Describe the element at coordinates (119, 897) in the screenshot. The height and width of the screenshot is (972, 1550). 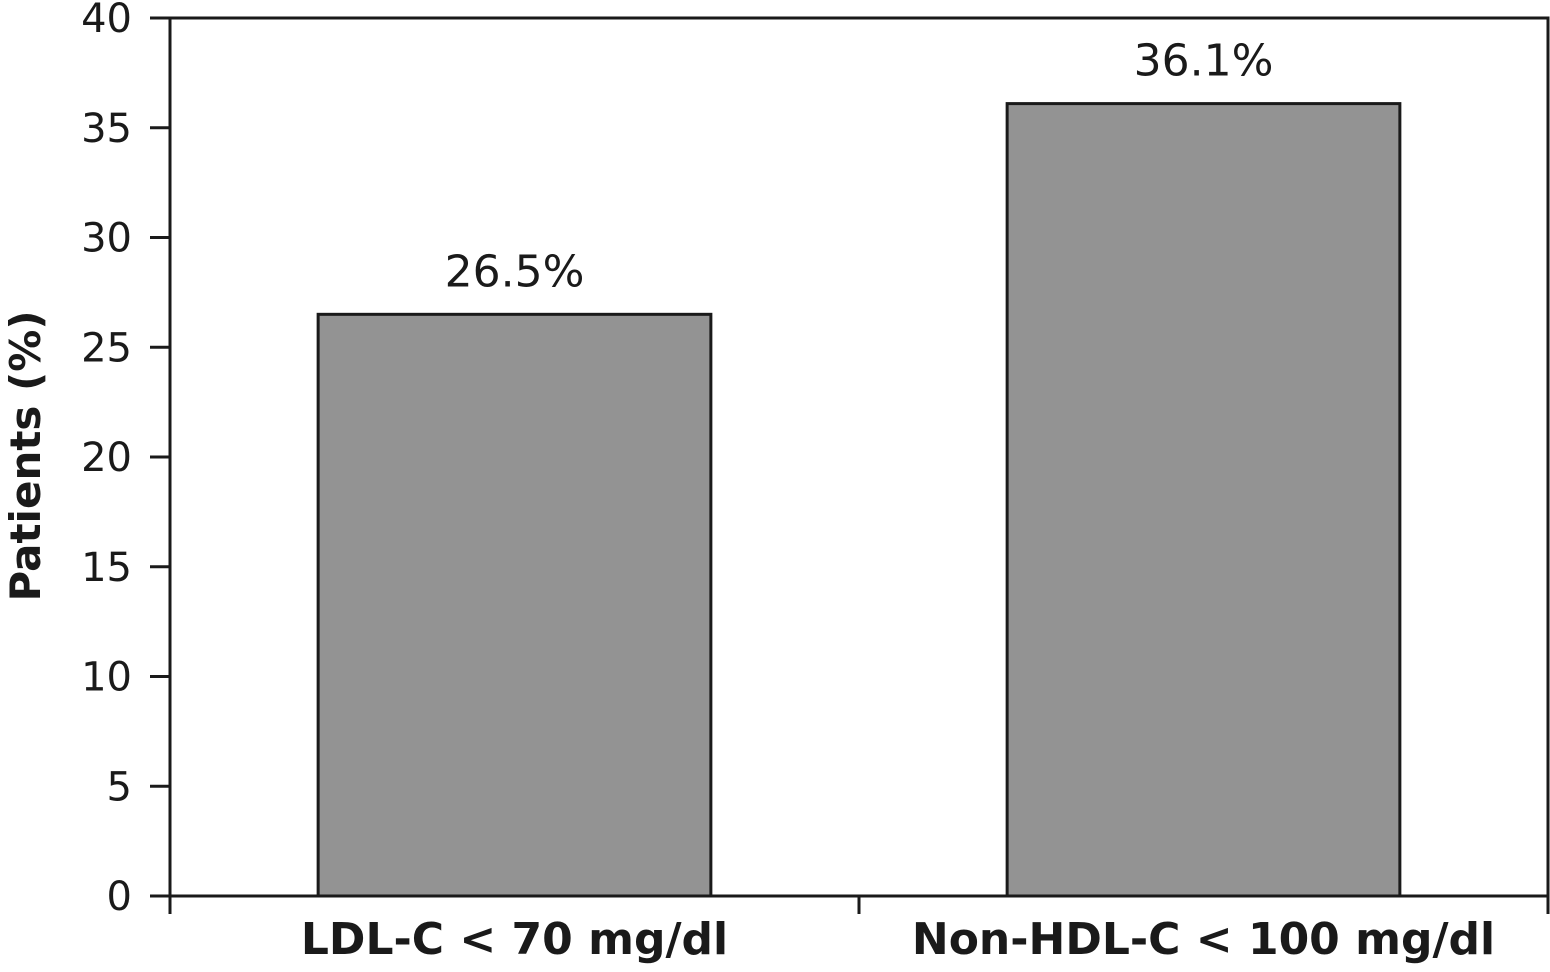
I see `y-tick-label: 0` at that location.